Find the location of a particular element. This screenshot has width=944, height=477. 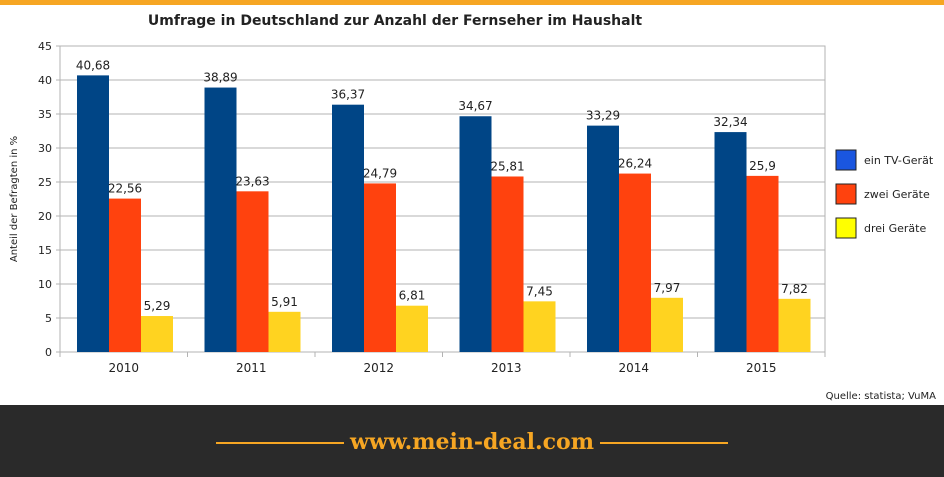

data-label: 25,9 is located at coordinates (762, 166).